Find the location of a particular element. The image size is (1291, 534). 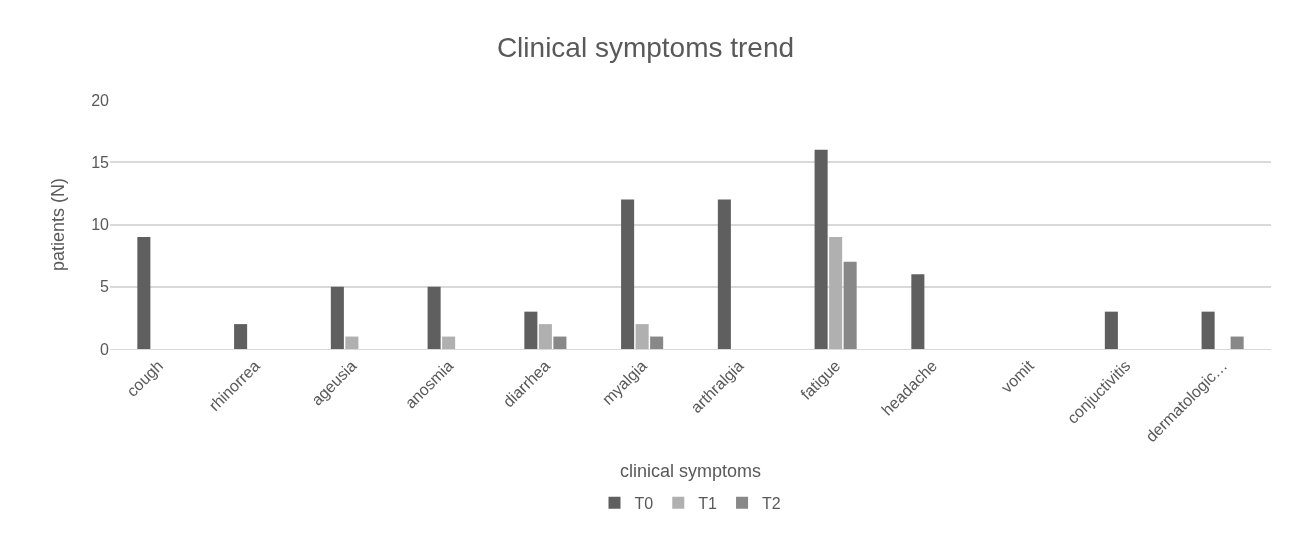

y-tick-label: 15 is located at coordinates (100, 162).